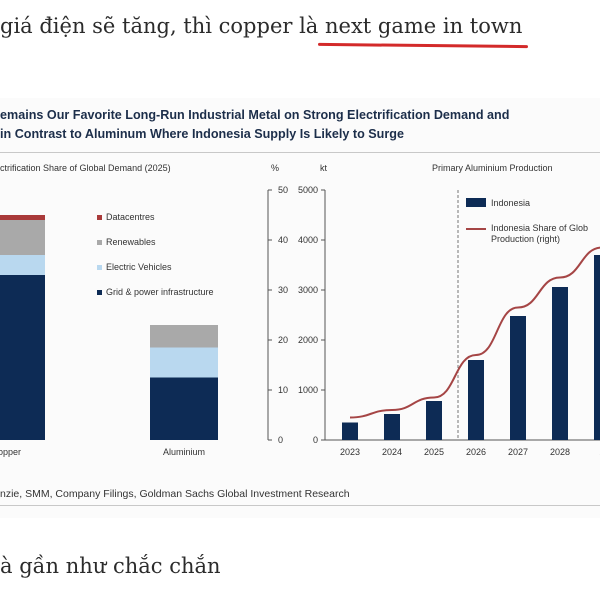  Describe the element at coordinates (99, 217) in the screenshot. I see `legend-swatch-datacentres` at that location.